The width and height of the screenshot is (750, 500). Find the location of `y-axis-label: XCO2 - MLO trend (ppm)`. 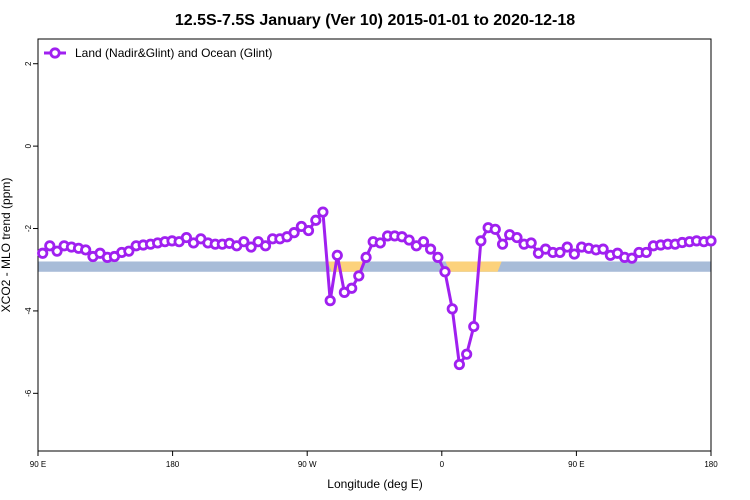

y-axis-label: XCO2 - MLO trend (ppm) is located at coordinates (6, 245).